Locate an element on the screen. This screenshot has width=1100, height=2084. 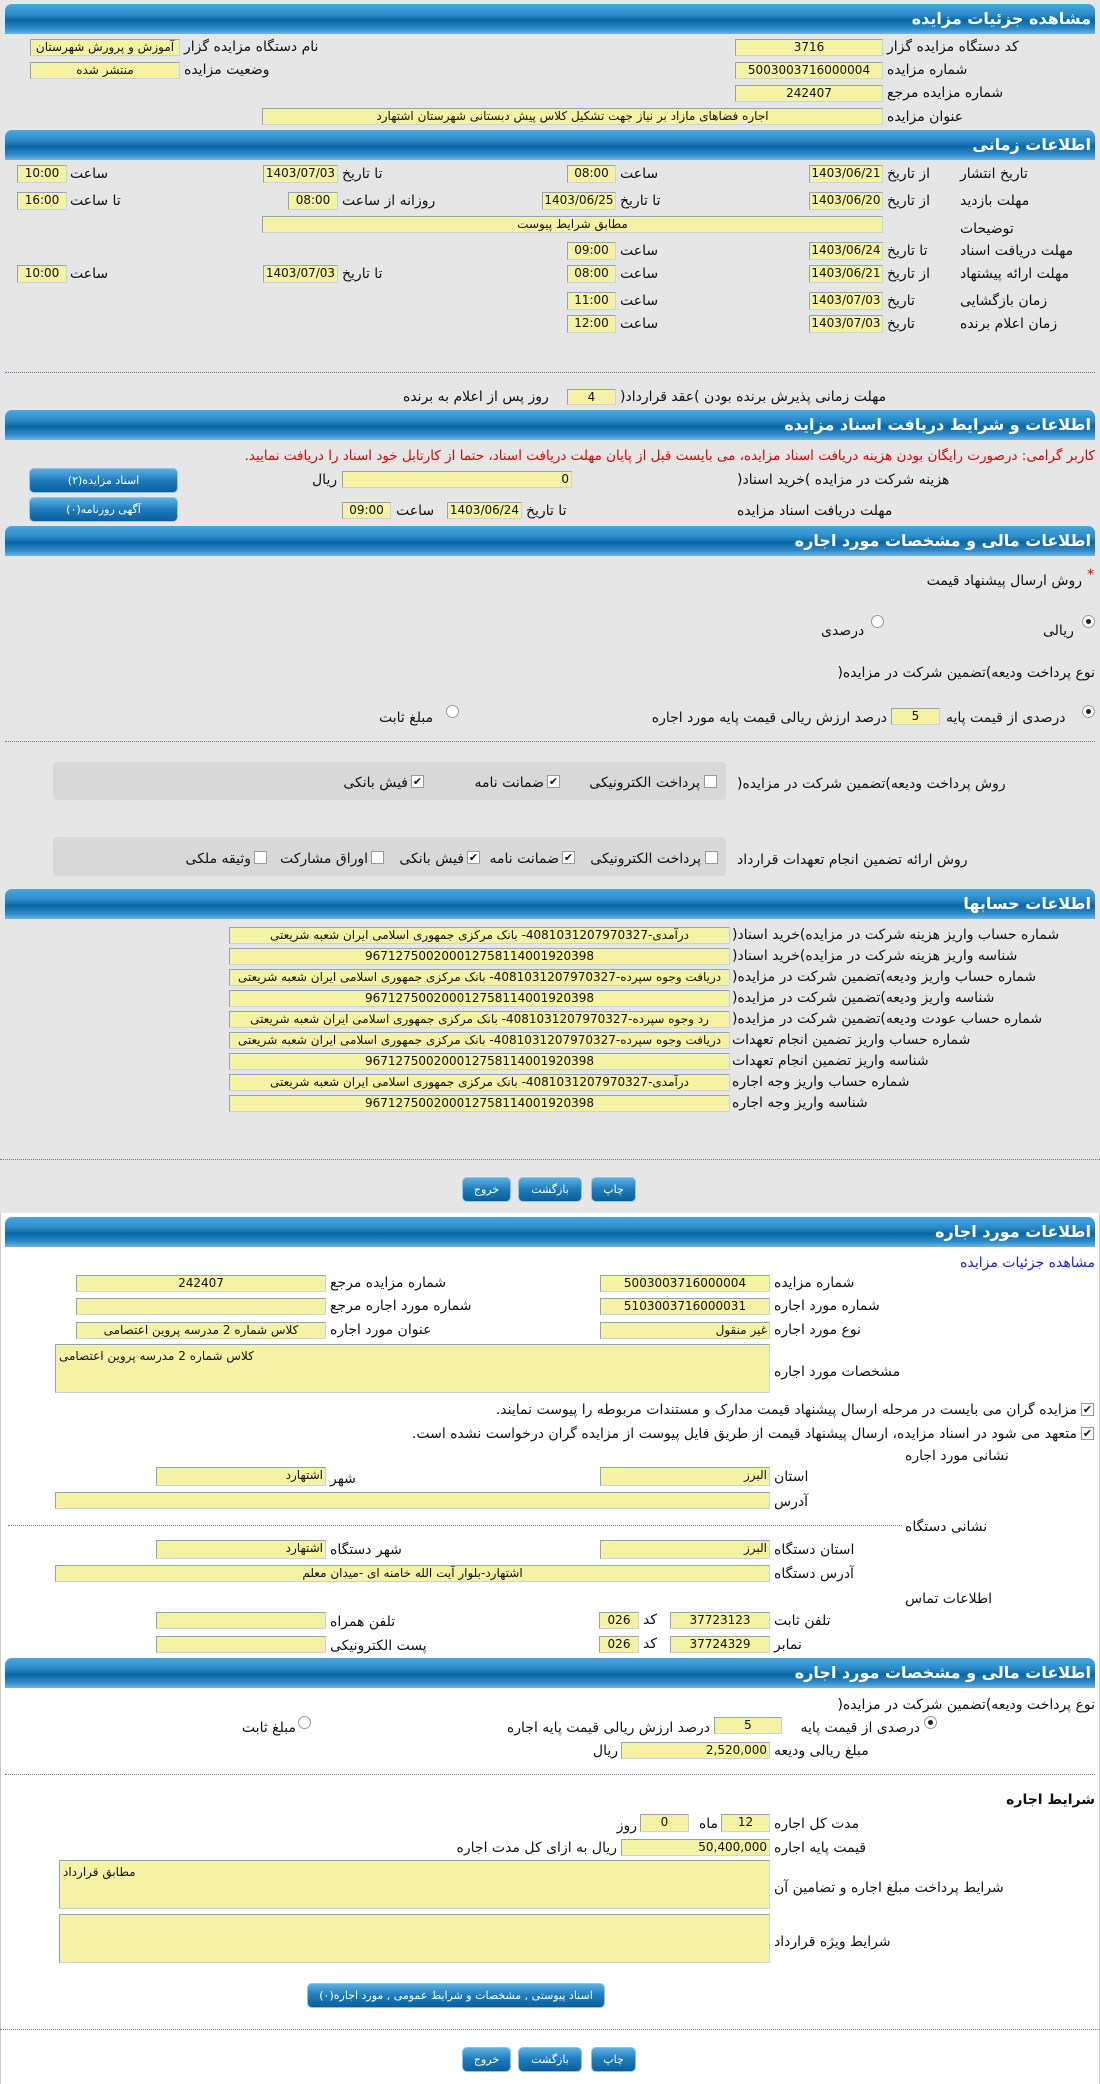
lease-auction-number-label: شماره مزایده is located at coordinates (814, 1283).